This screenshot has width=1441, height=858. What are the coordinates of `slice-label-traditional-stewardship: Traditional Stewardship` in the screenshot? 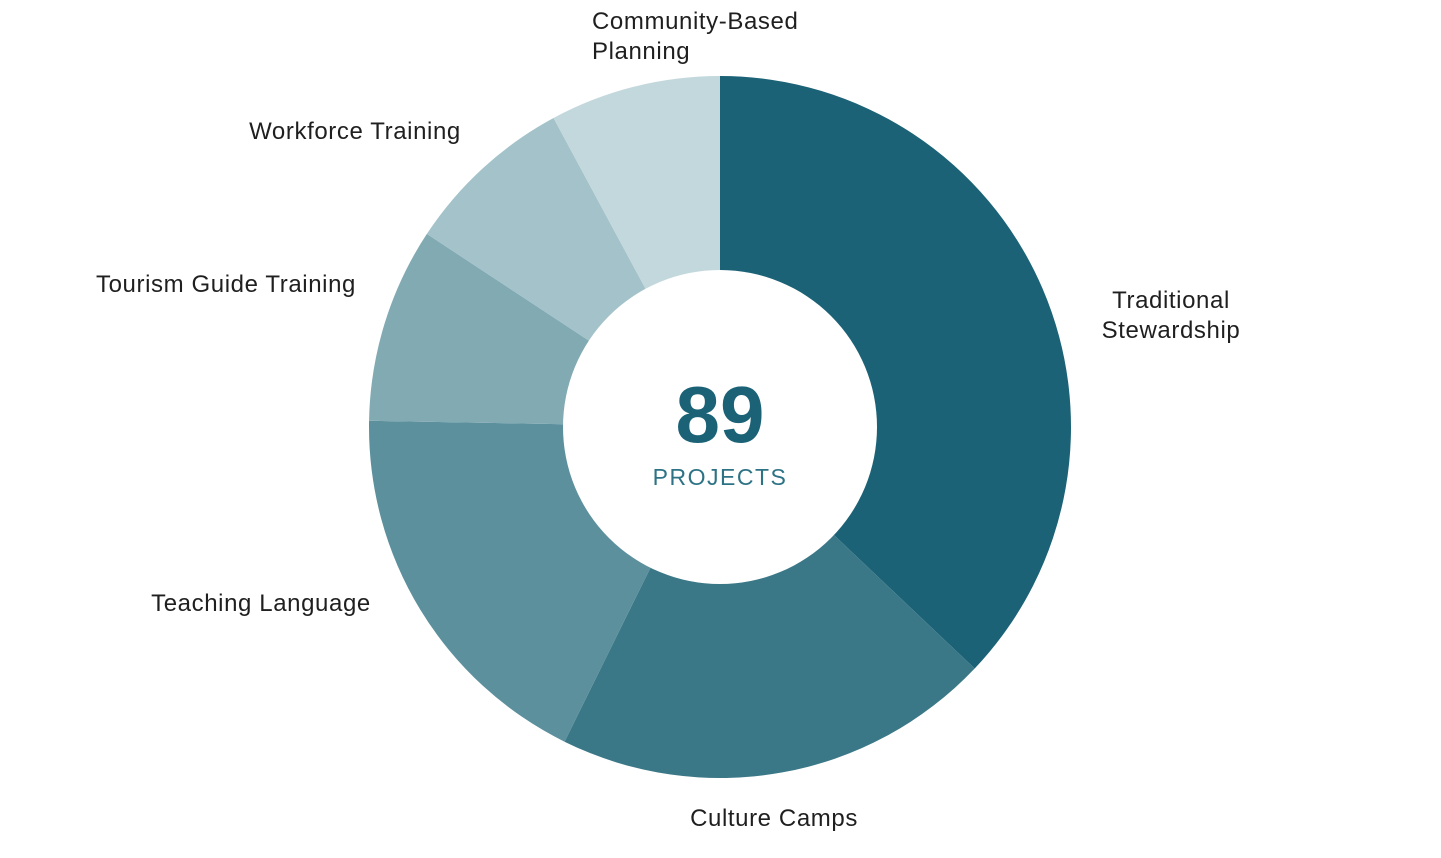 It's located at (1171, 315).